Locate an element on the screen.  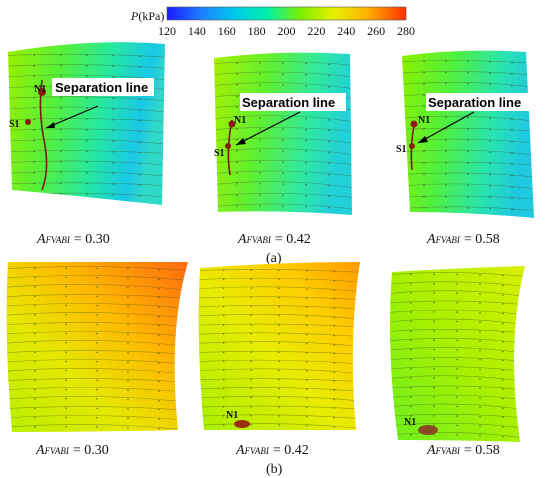
callout-box is located at coordinates (103, 87).